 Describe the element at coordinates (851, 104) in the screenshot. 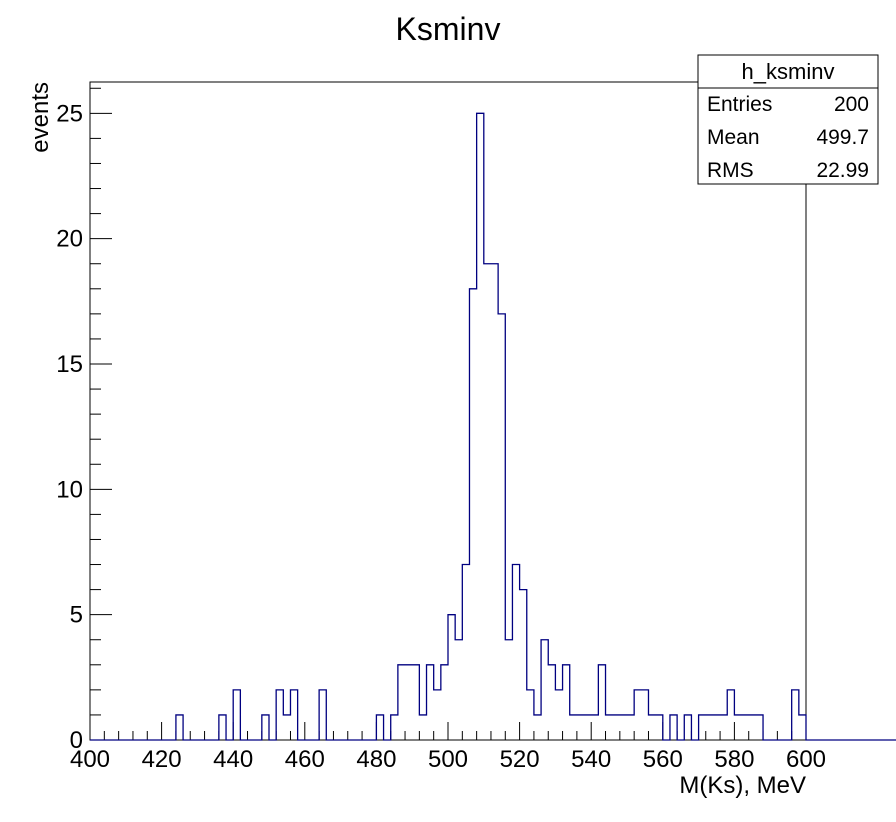

I see `stats-entries-value: 200` at that location.